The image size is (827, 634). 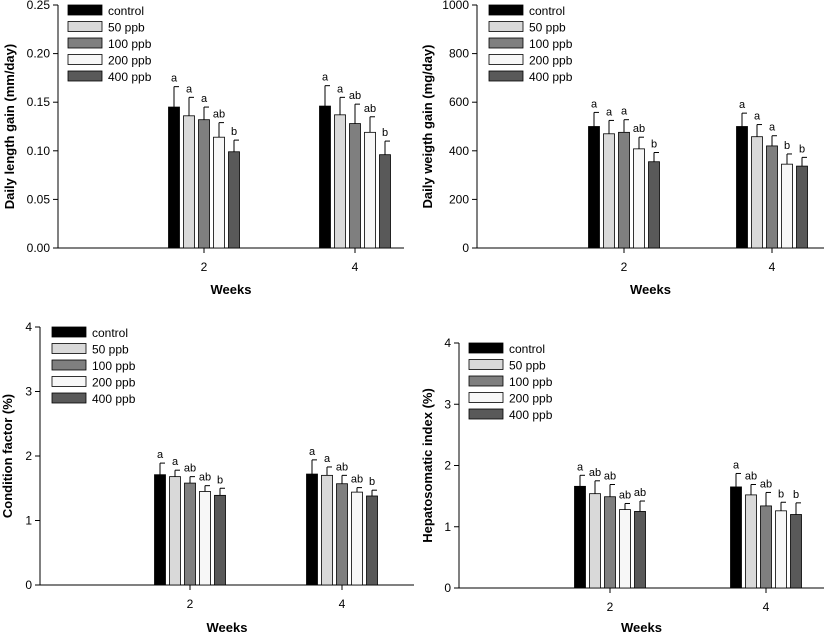 I want to click on y-tick-label: 0.00, so click(x=39, y=248).